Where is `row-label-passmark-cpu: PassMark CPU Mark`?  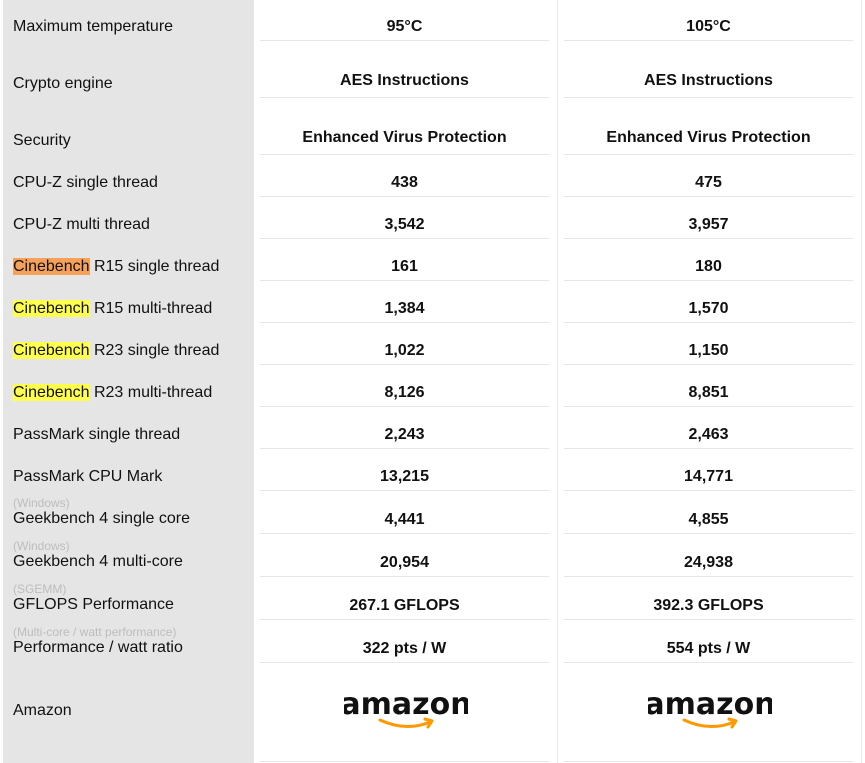 row-label-passmark-cpu: PassMark CPU Mark is located at coordinates (88, 476).